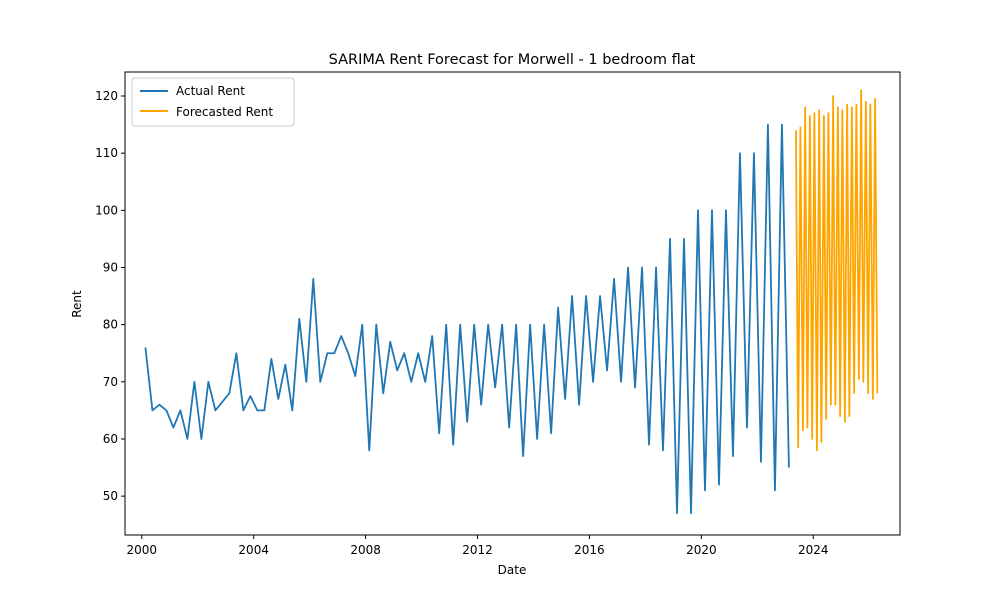 The height and width of the screenshot is (600, 1000). I want to click on x-axis: 2000 2004 2008 2012 2016 2020 2024, so click(478, 546).